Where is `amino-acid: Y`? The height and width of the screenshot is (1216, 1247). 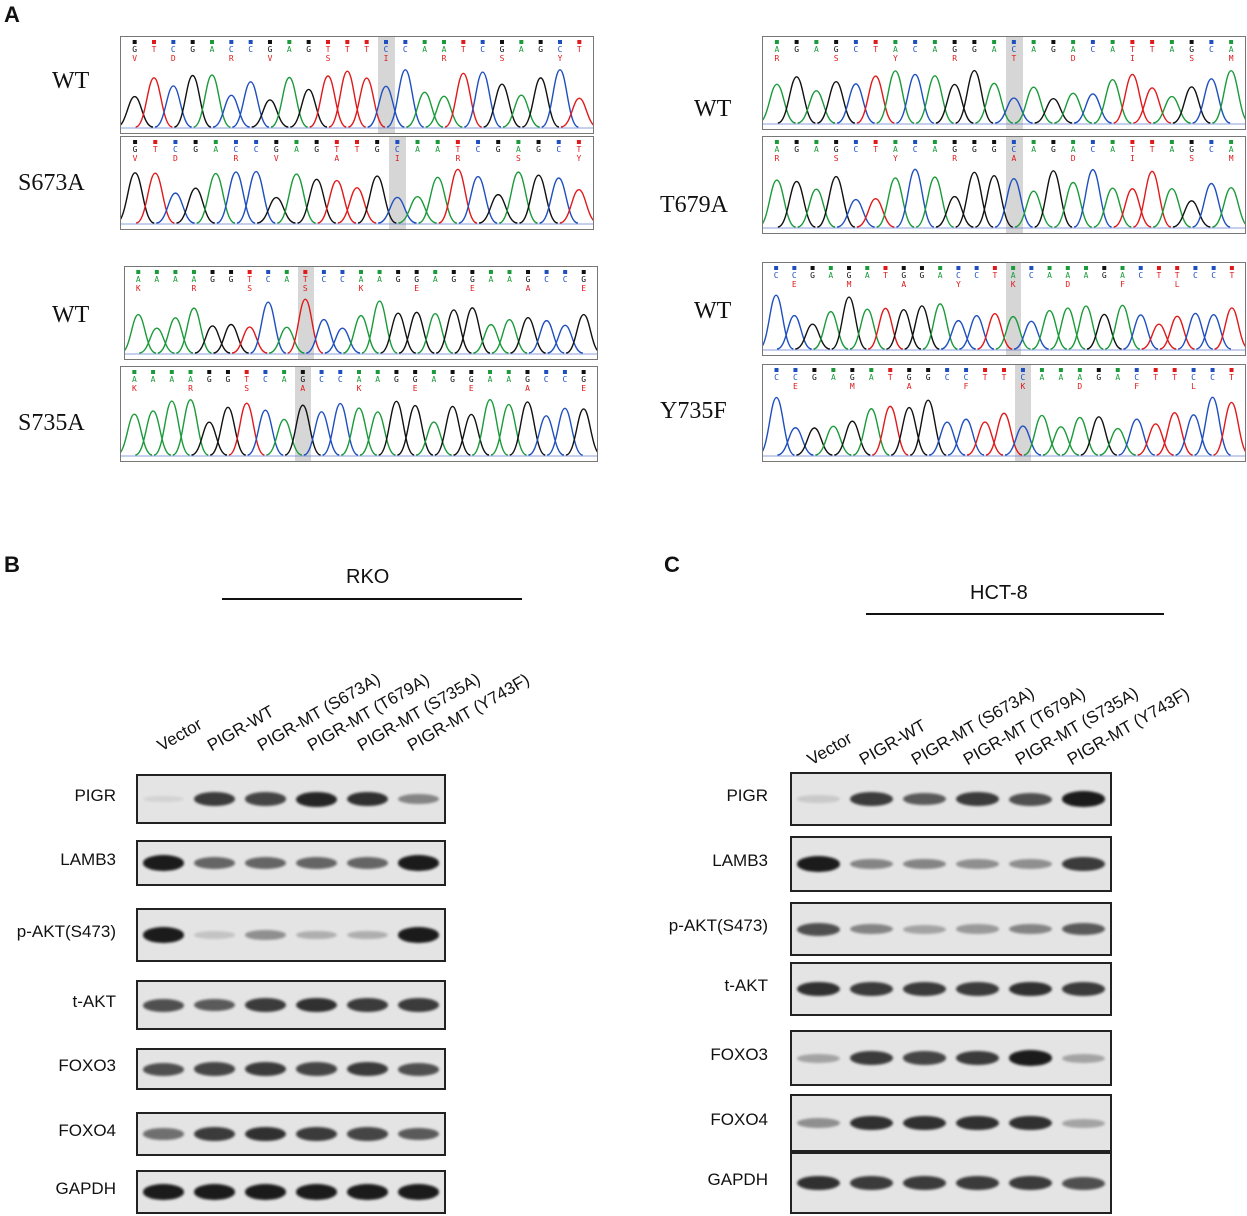 amino-acid: Y is located at coordinates (895, 58).